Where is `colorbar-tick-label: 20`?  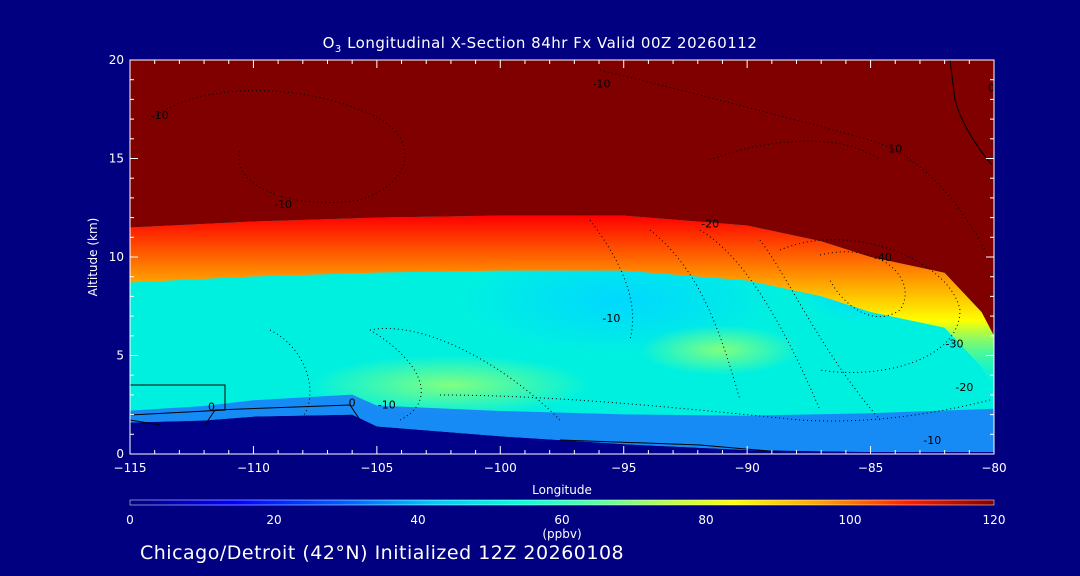
colorbar-tick-label: 20 is located at coordinates (273, 520).